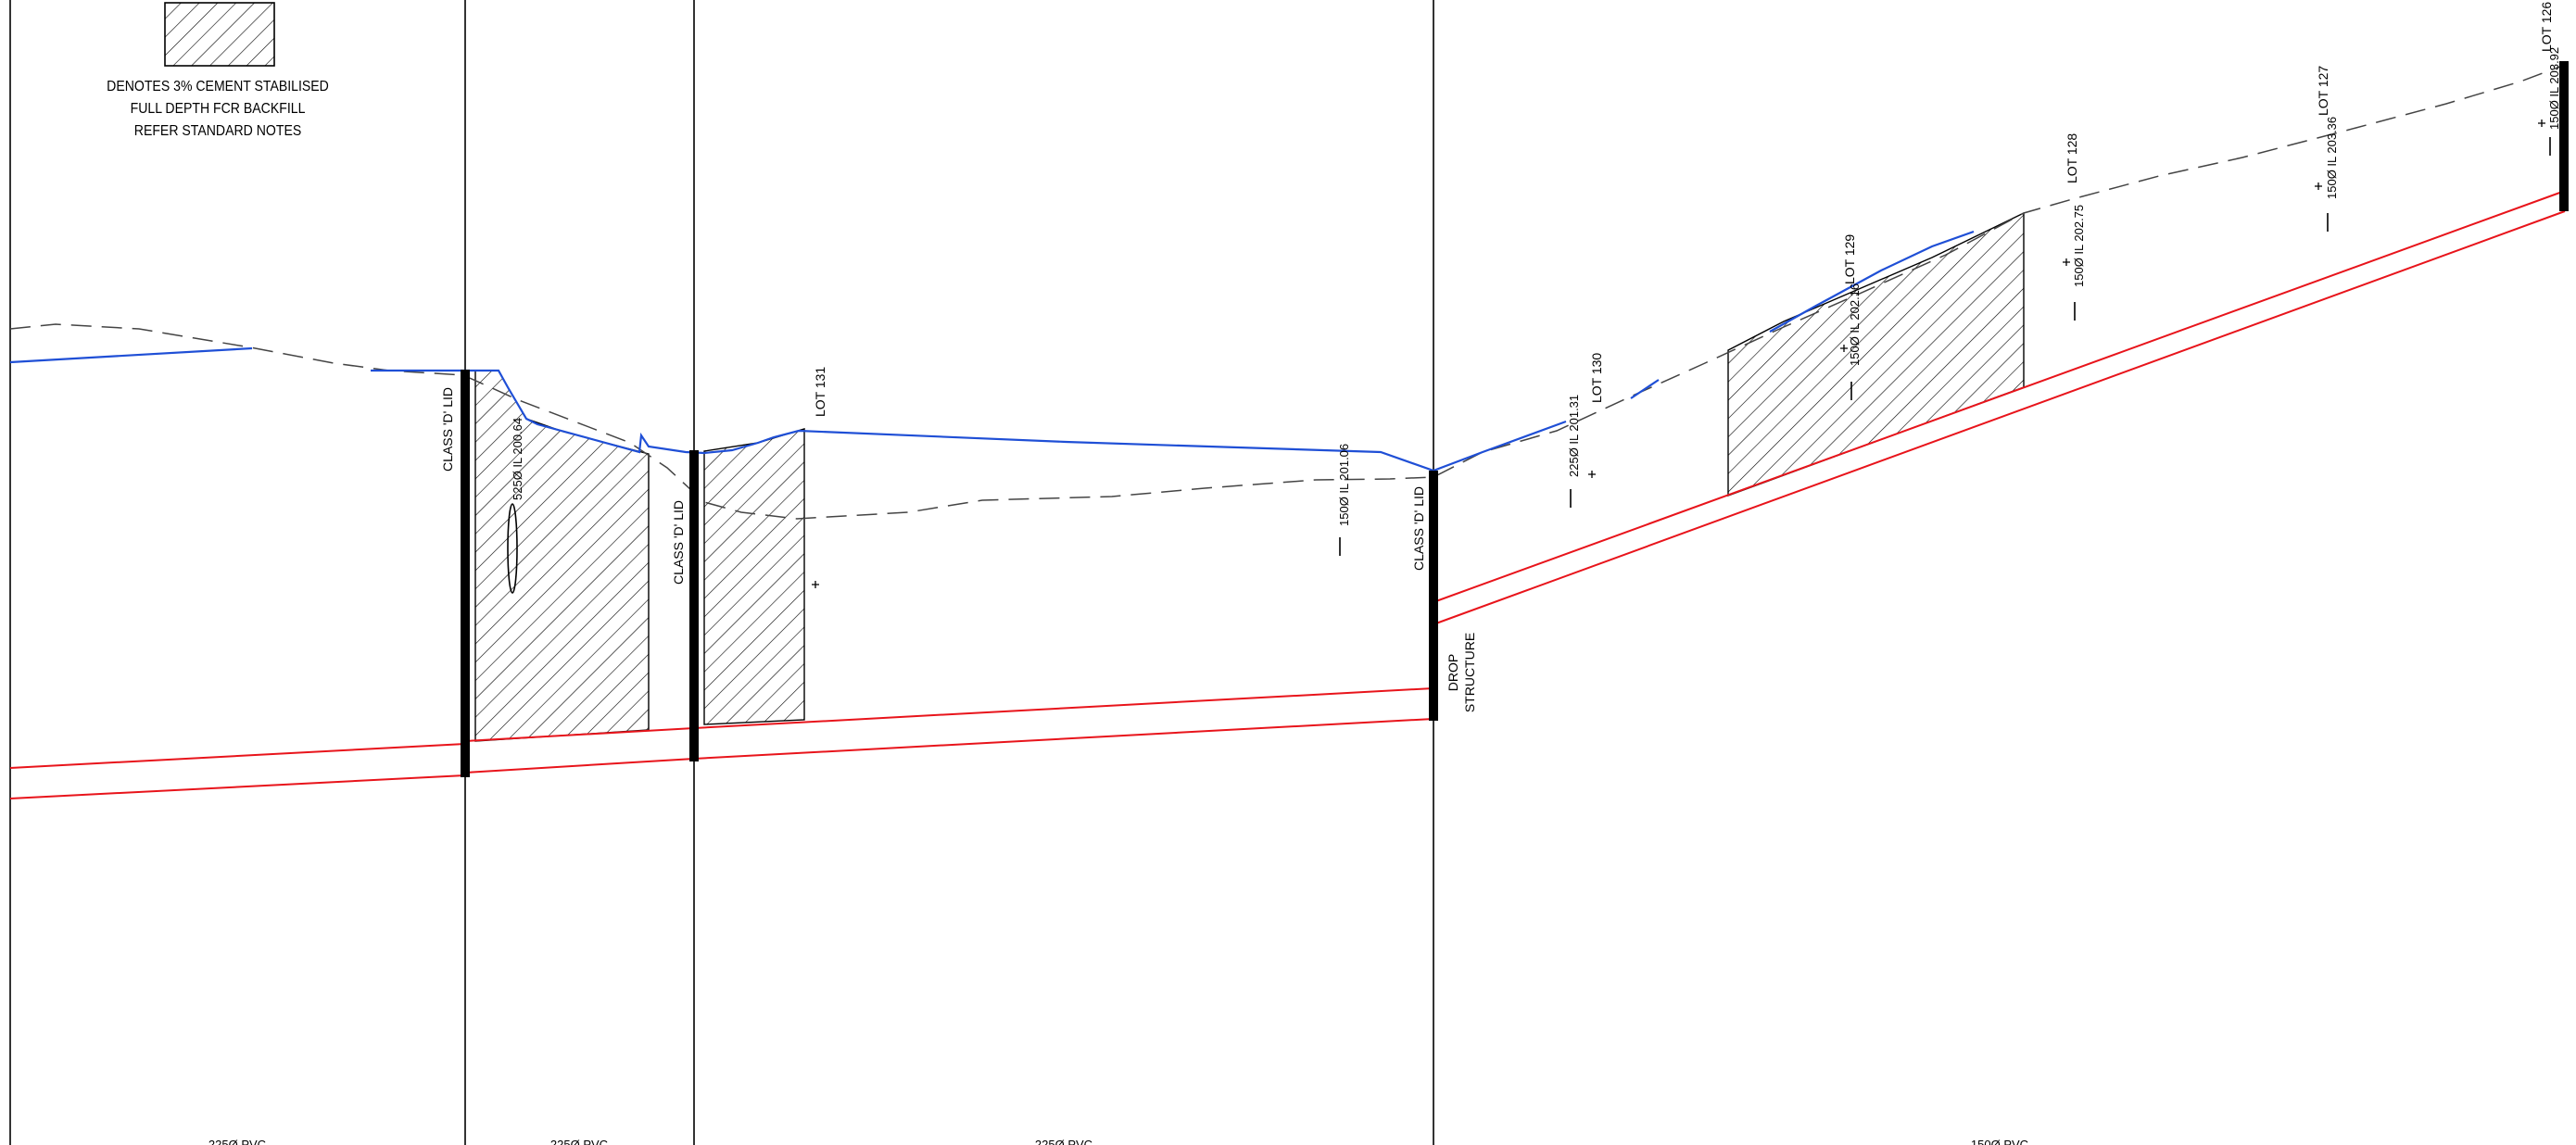  What do you see at coordinates (579, 734) in the screenshot?
I see `pipe-obvert-seg2` at bounding box center [579, 734].